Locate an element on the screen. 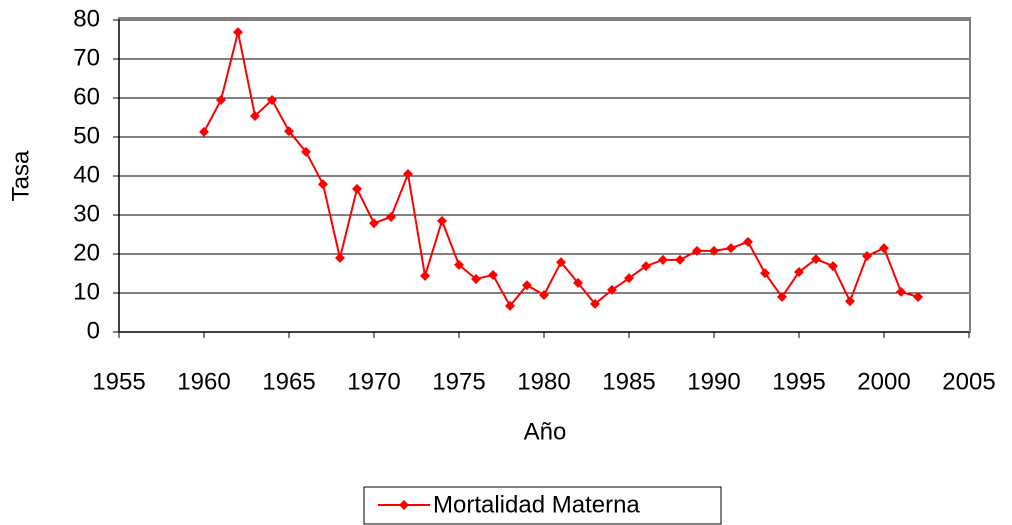  x-tick-label: 1965 is located at coordinates (288, 381).